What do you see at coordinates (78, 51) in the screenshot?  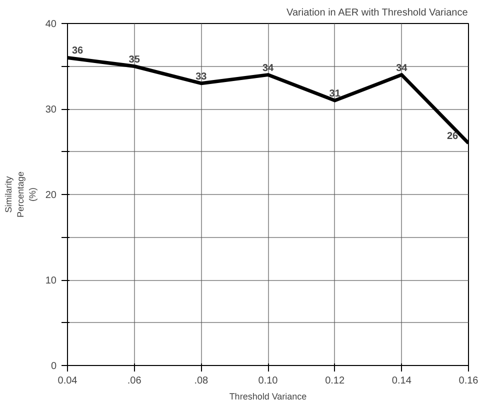 I see `data-label: 36` at bounding box center [78, 51].